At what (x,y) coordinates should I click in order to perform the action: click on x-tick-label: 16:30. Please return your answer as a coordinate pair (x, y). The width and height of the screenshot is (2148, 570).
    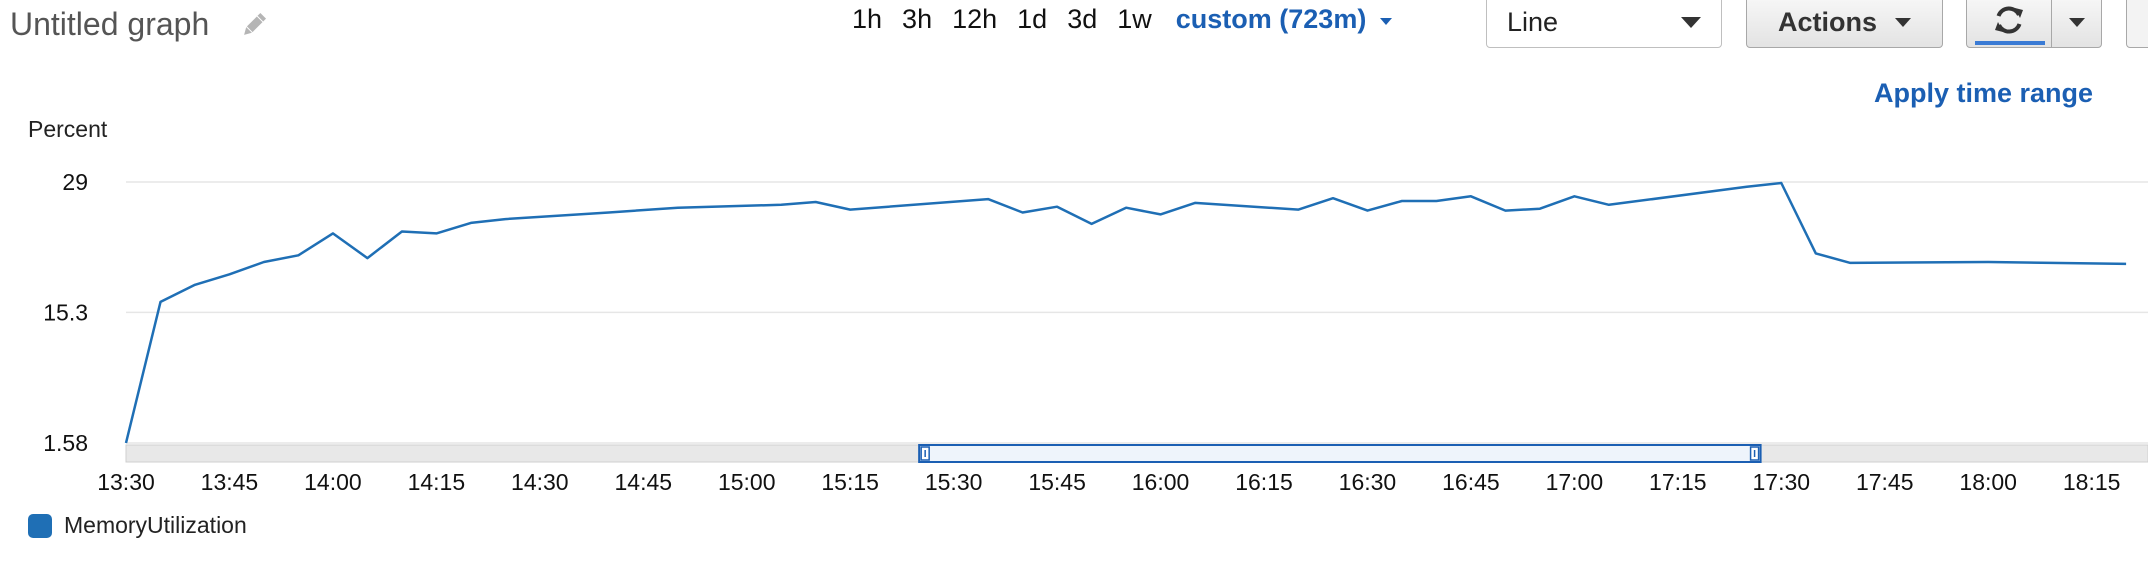
    Looking at the image, I should click on (1368, 482).